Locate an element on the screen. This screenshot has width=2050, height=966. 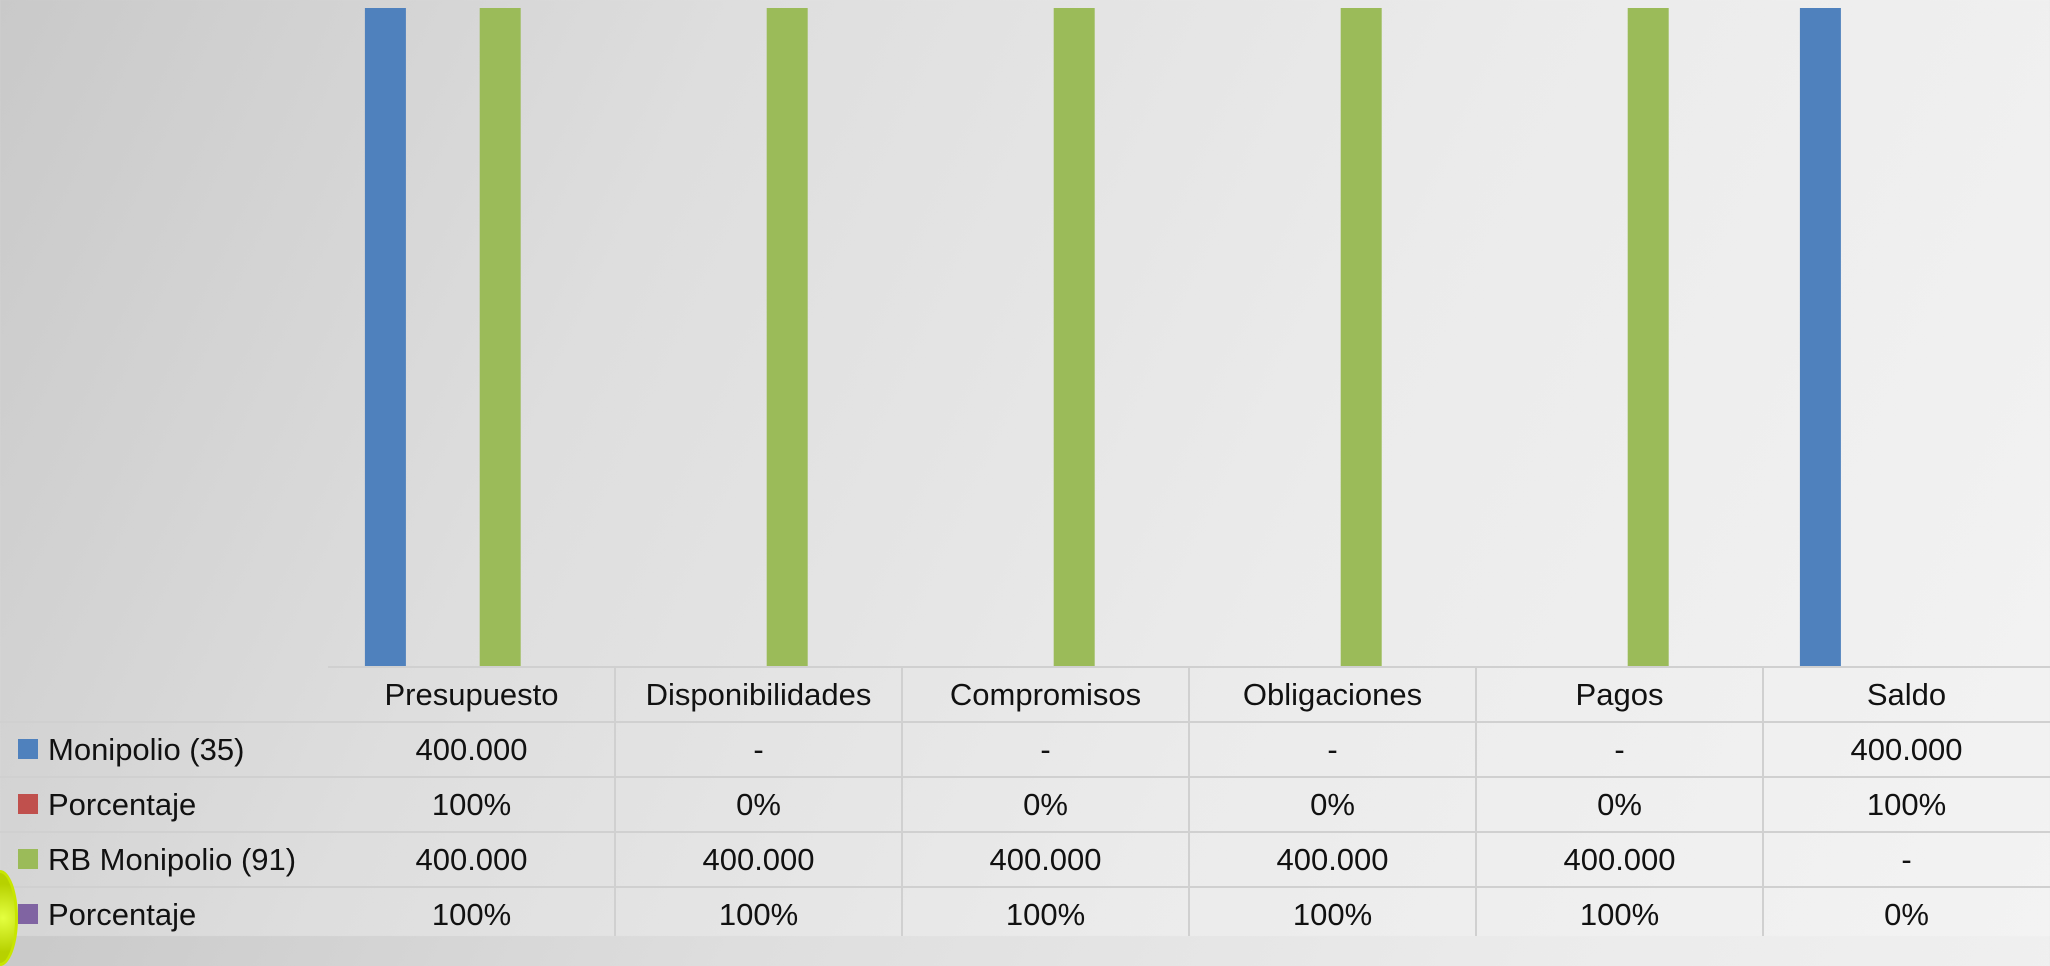
category-label: Pagos is located at coordinates (1620, 694).